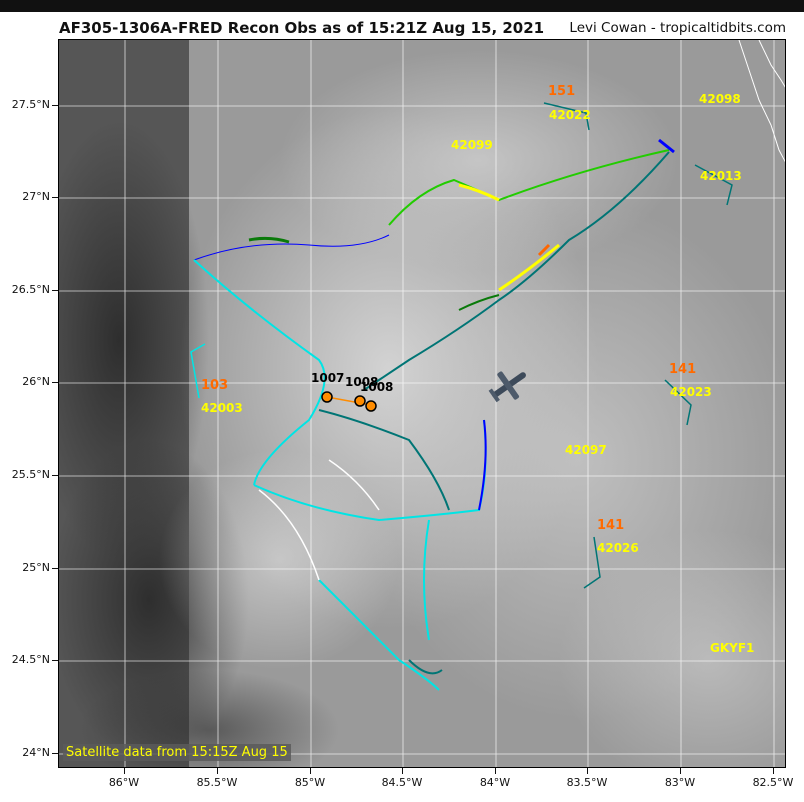 The width and height of the screenshot is (804, 802). I want to click on buoy-label-42097: 42097, so click(586, 450).